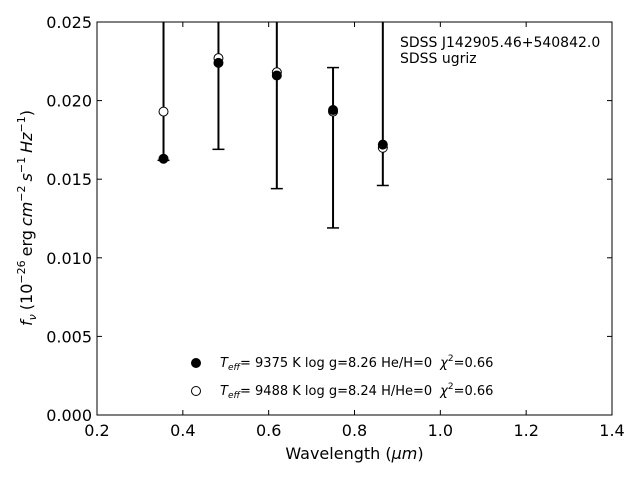 The height and width of the screenshot is (480, 640). I want to click on y-tick-label-0: 0.000, so click(69, 415).